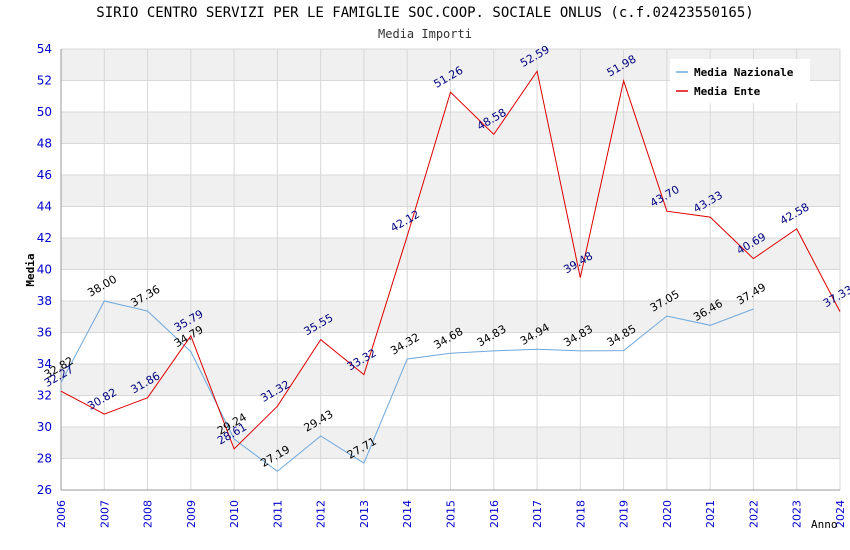 The width and height of the screenshot is (850, 550). Describe the element at coordinates (797, 514) in the screenshot. I see `x-tick-label: 2023` at that location.